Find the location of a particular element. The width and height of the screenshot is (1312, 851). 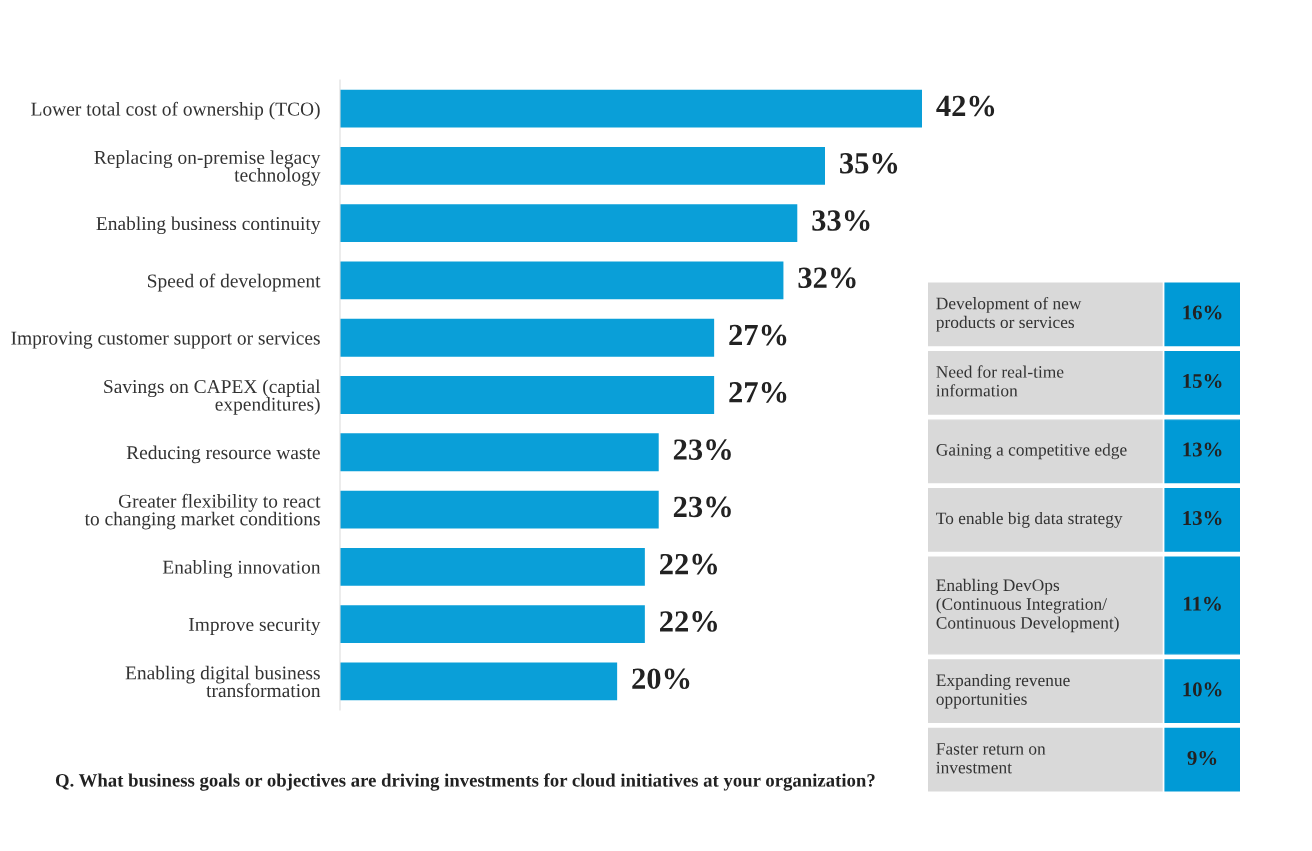

y-tick-label: Improving customer support or services is located at coordinates (165, 340).